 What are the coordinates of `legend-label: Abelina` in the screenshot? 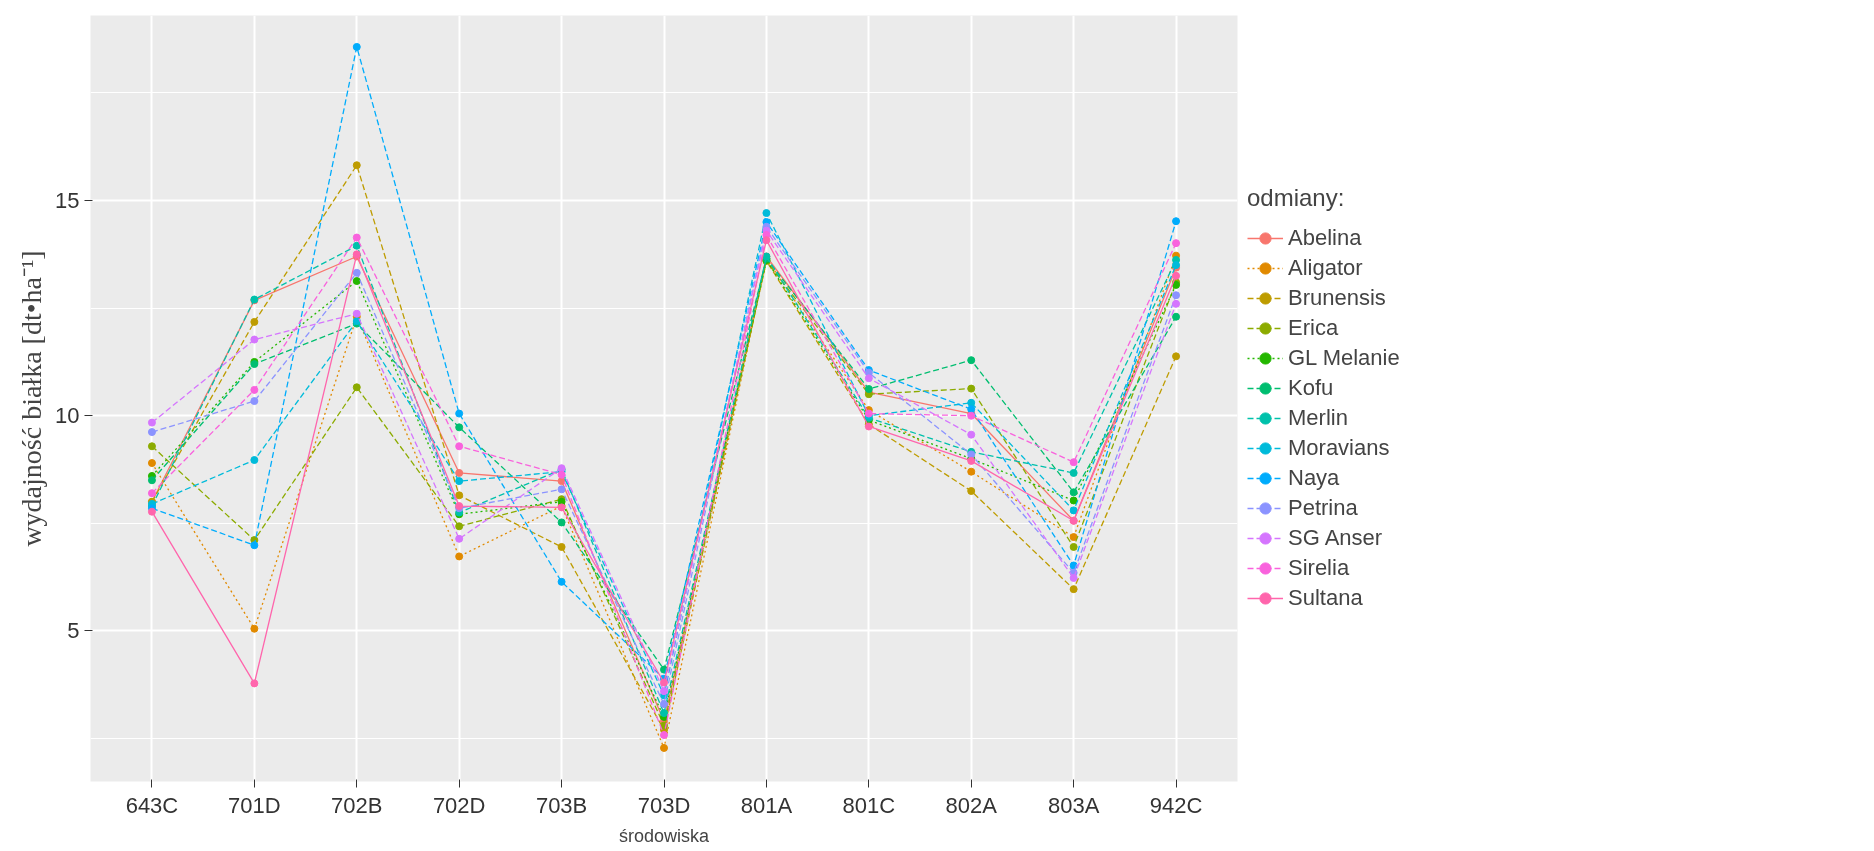 It's located at (1325, 238).